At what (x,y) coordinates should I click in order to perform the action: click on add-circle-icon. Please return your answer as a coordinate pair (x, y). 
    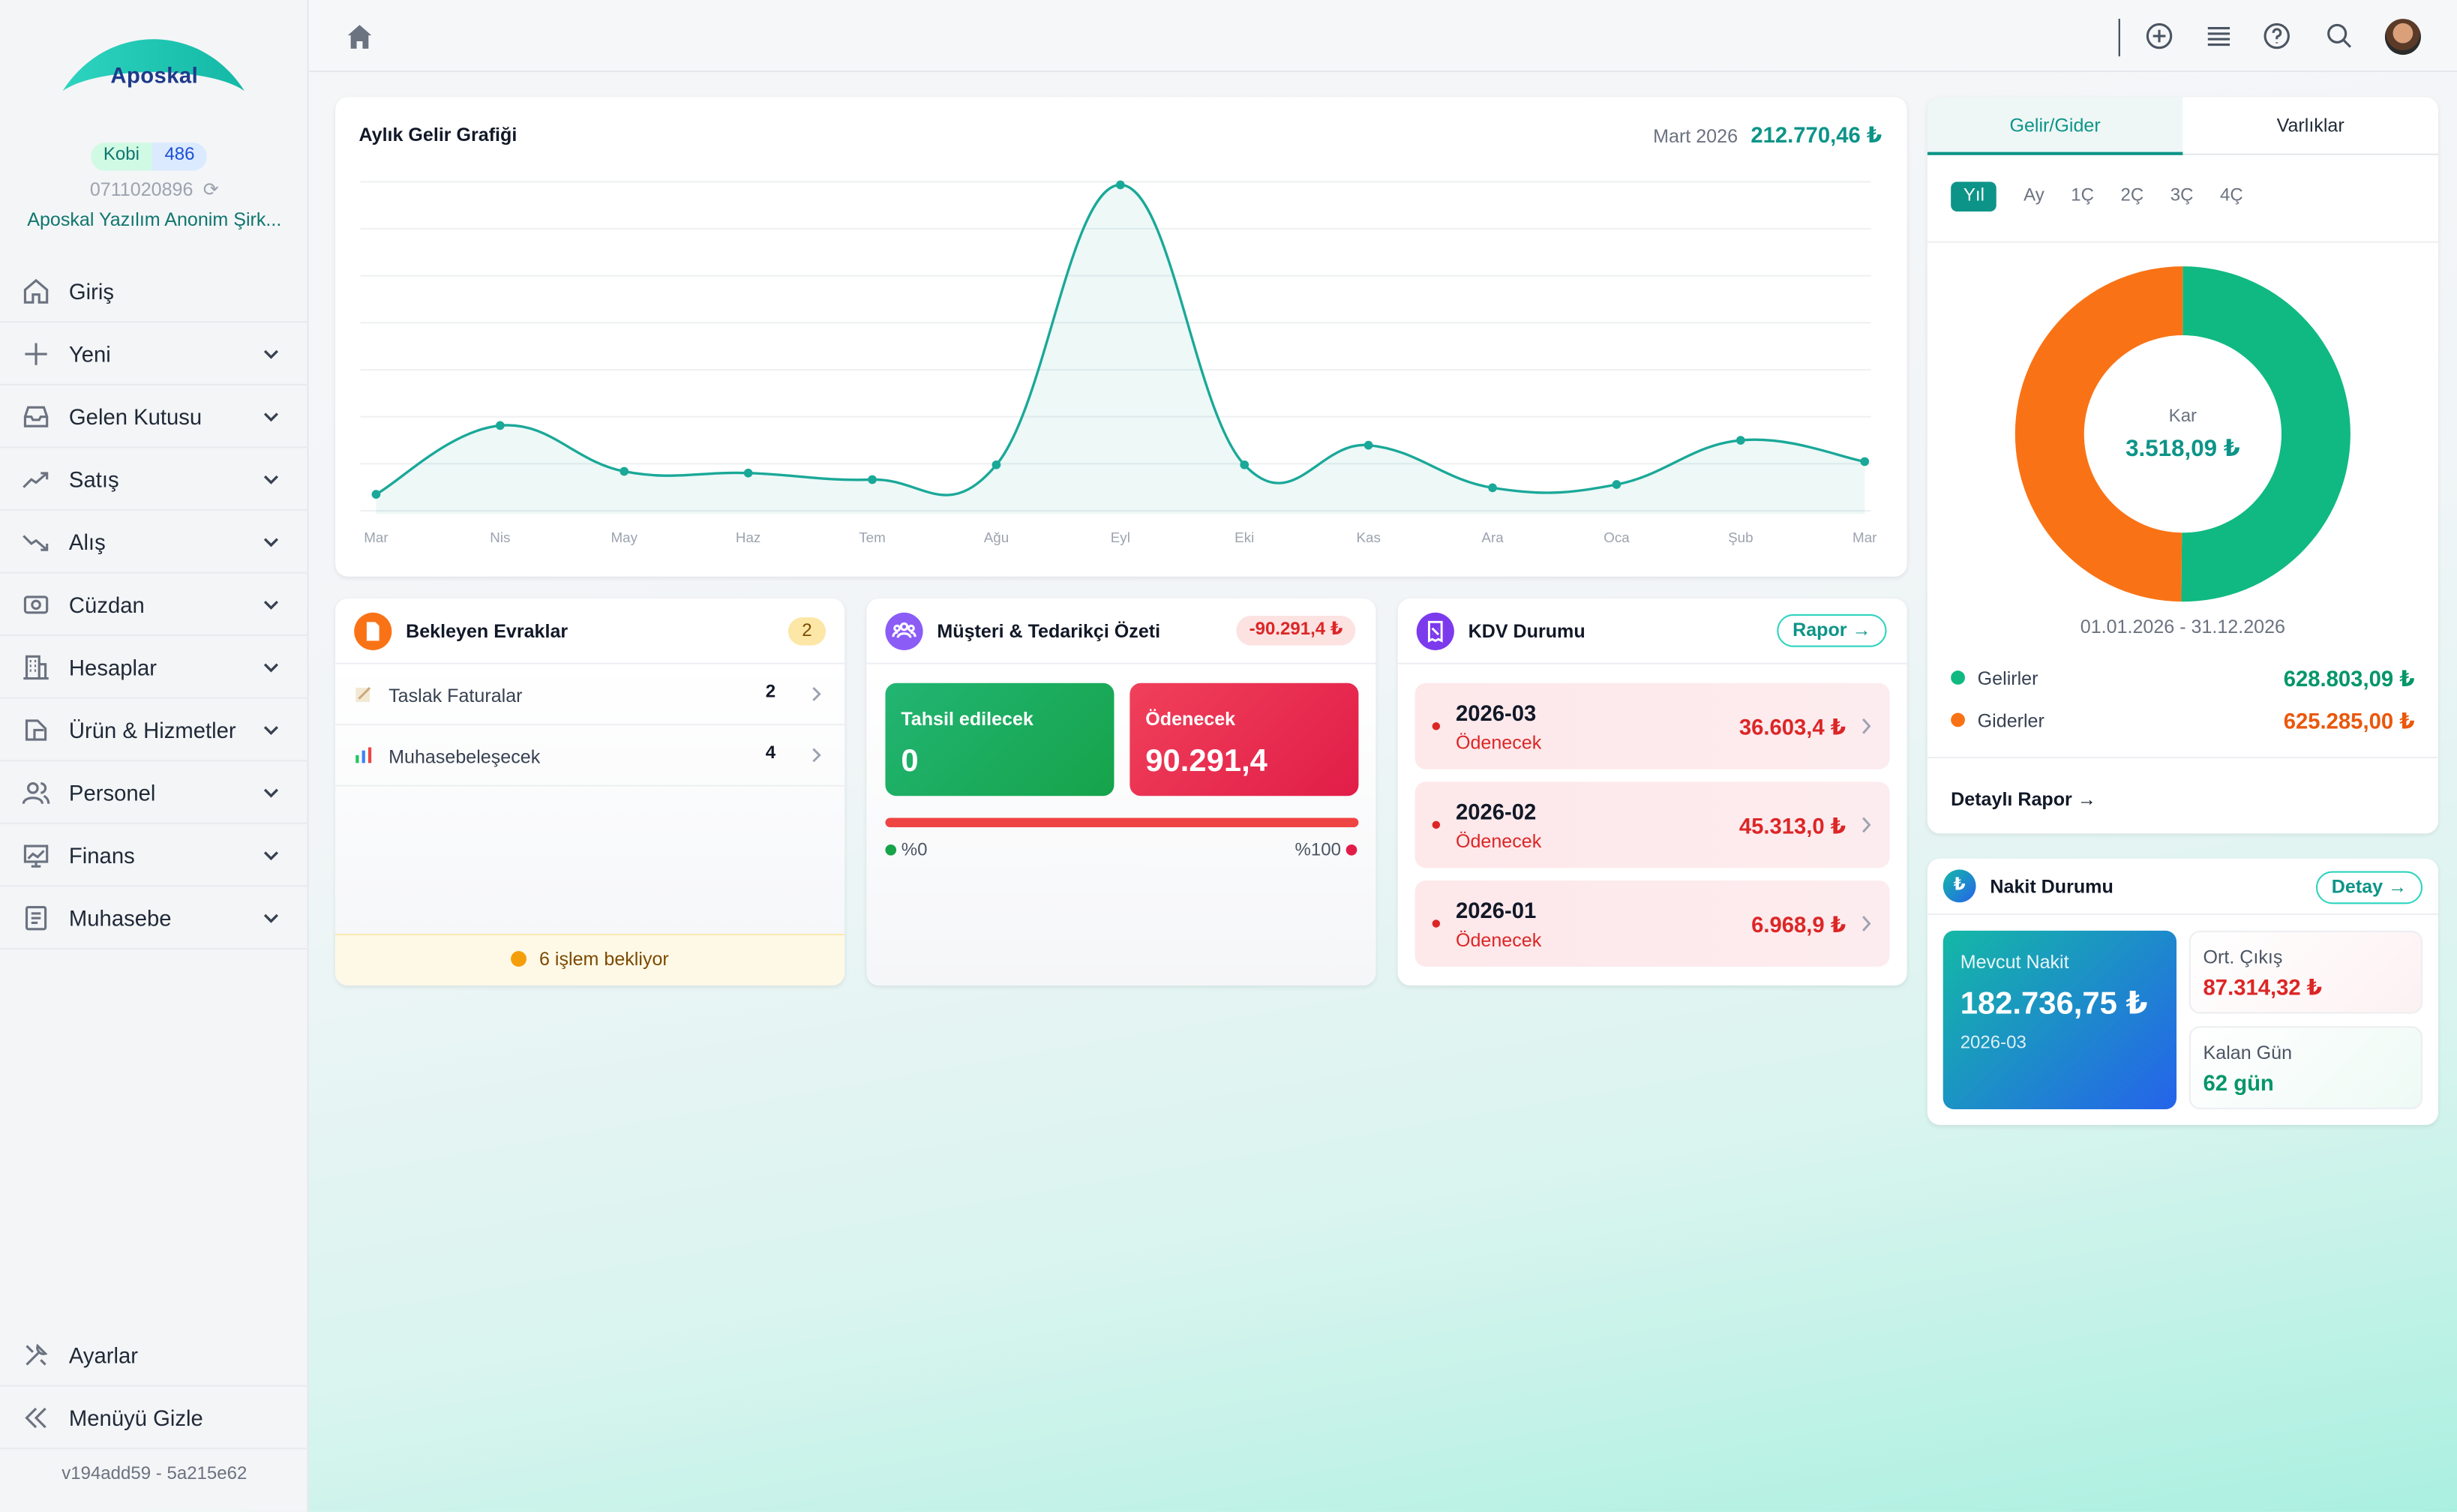
    Looking at the image, I should click on (2159, 36).